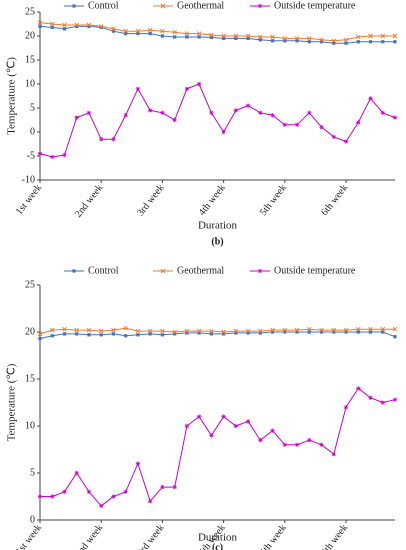 This screenshot has width=406, height=550. Describe the element at coordinates (30, 378) in the screenshot. I see `y-tick-label: 15` at that location.